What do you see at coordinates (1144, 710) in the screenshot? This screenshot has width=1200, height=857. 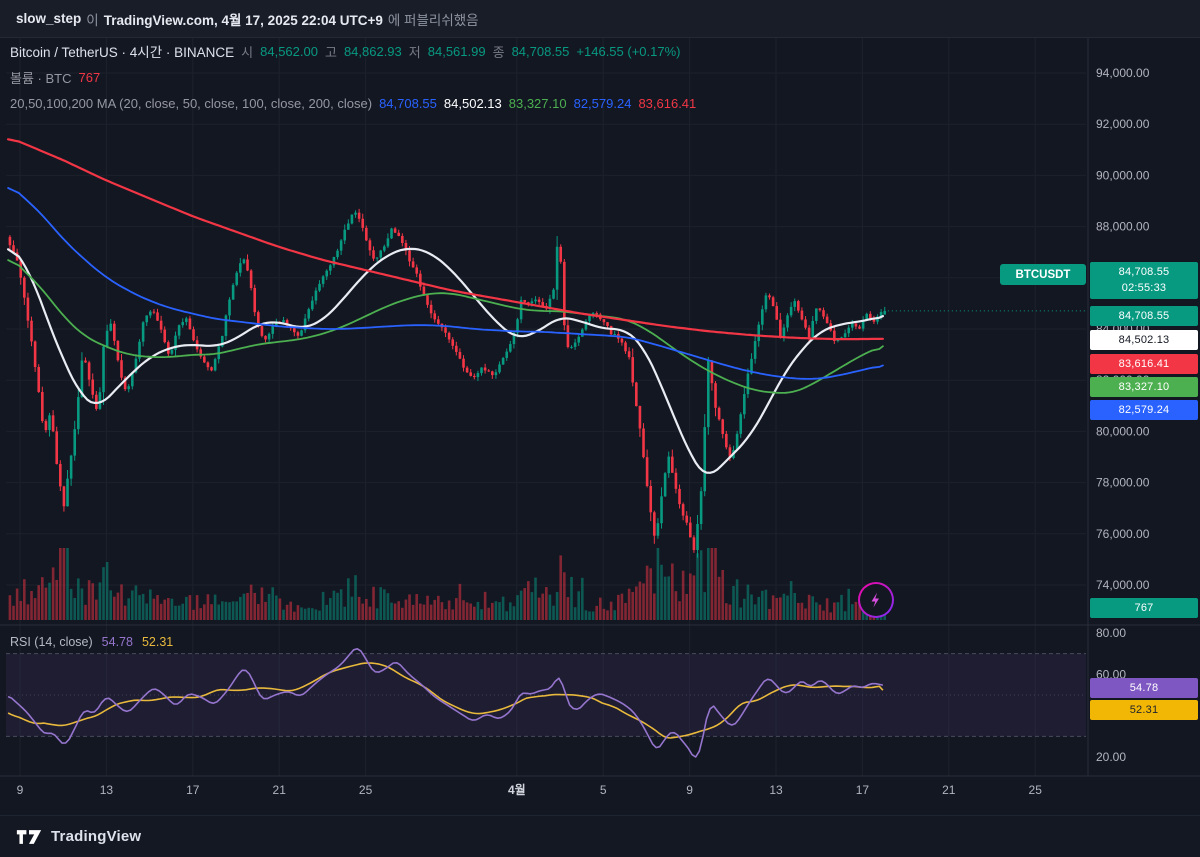 I see `rsi-signal-value-badge: 52.31` at bounding box center [1144, 710].